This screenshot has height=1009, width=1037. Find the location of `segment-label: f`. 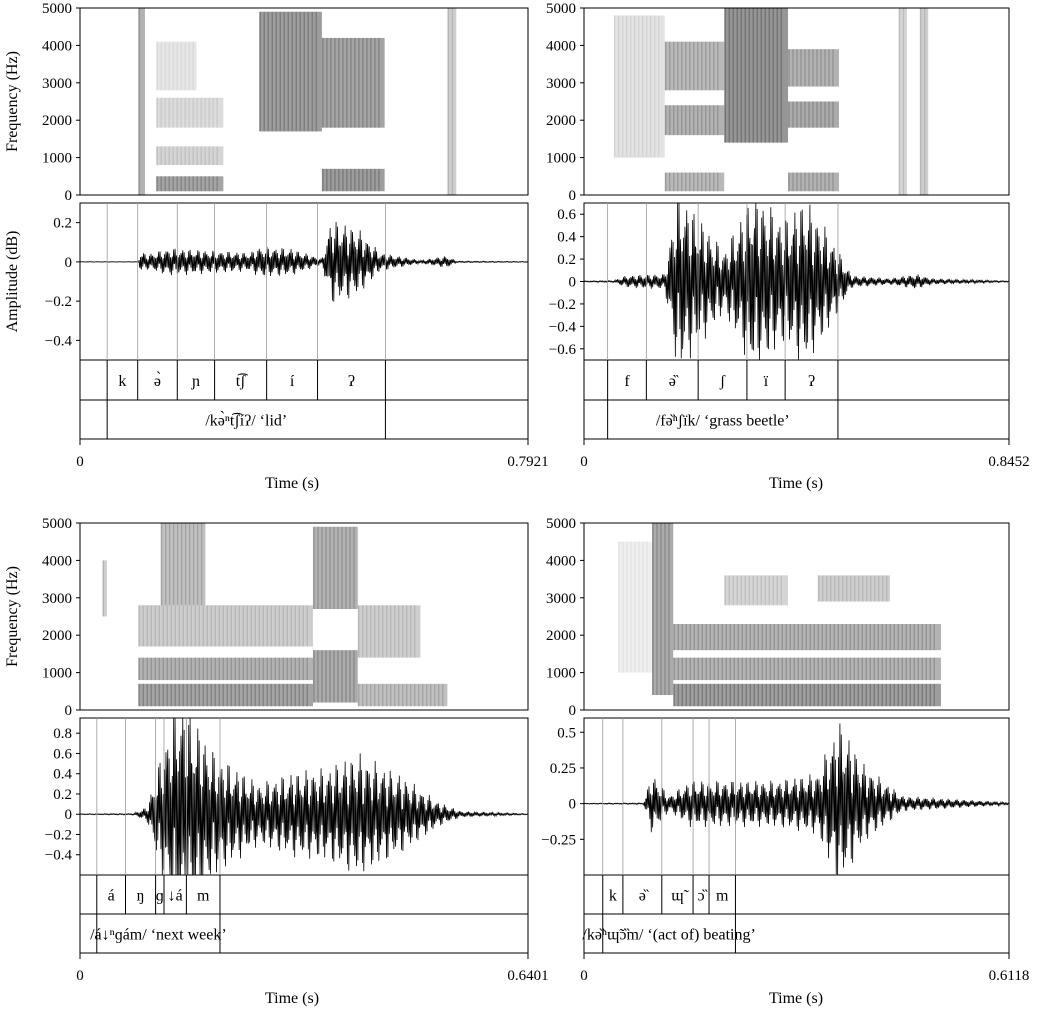

segment-label: f is located at coordinates (627, 381).